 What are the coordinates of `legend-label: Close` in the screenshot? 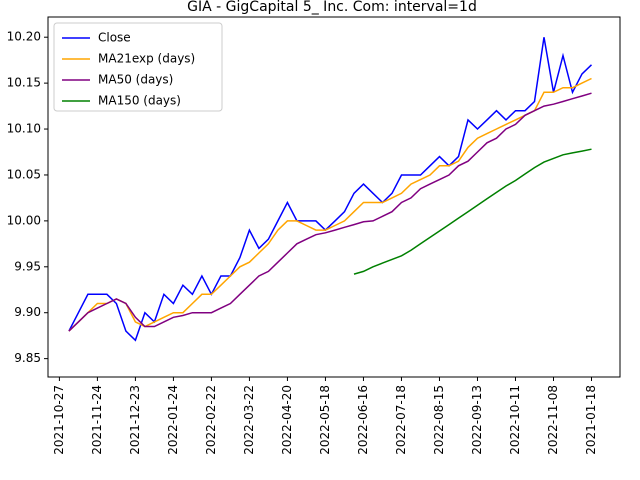 It's located at (114, 38).